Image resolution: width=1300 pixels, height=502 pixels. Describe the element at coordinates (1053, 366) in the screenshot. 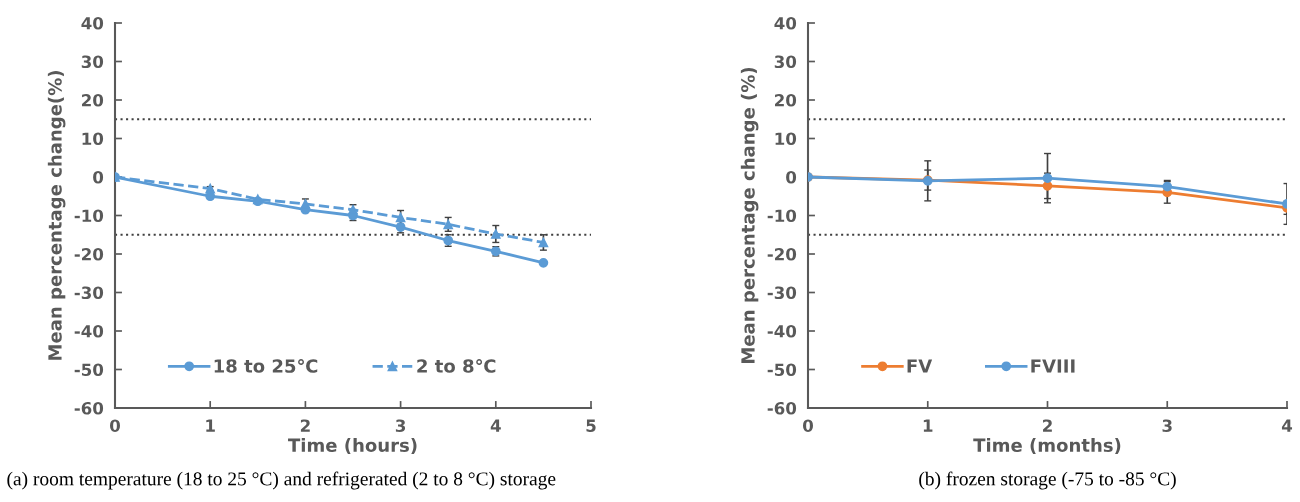

I see `legend-label: FVIII` at that location.